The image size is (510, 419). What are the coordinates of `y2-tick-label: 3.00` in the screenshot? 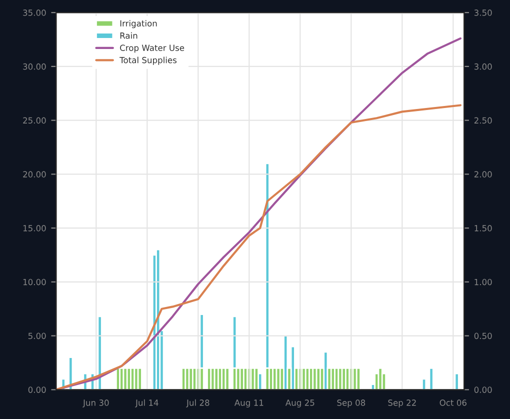 It's located at (483, 66).